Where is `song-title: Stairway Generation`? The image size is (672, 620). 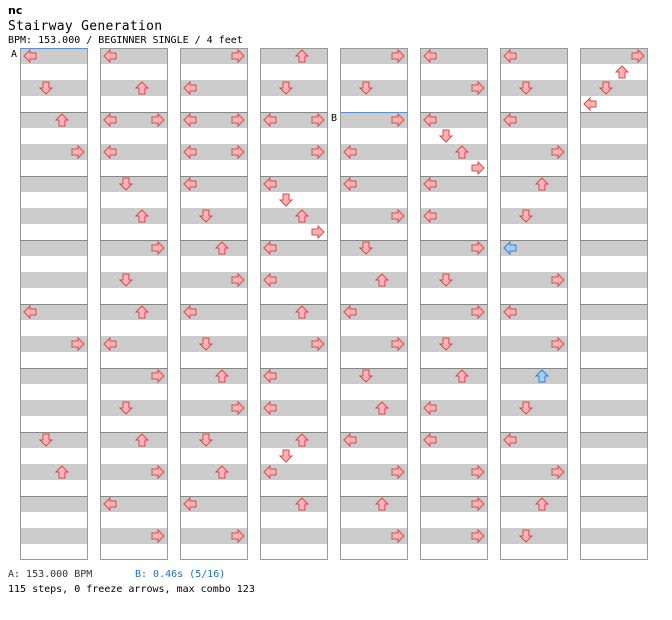
song-title: Stairway Generation is located at coordinates (85, 26).